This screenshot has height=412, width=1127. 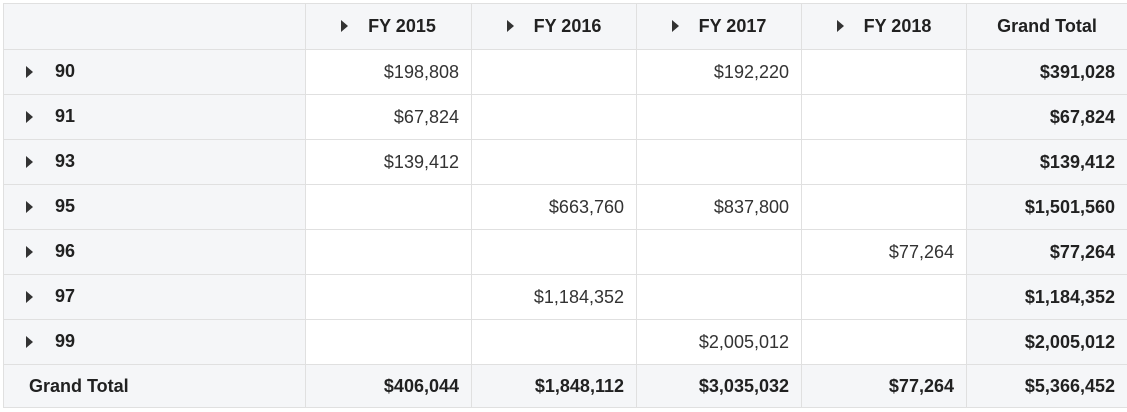 What do you see at coordinates (1046, 386) in the screenshot?
I see `overall-grand-total-cell: $5,366,452` at bounding box center [1046, 386].